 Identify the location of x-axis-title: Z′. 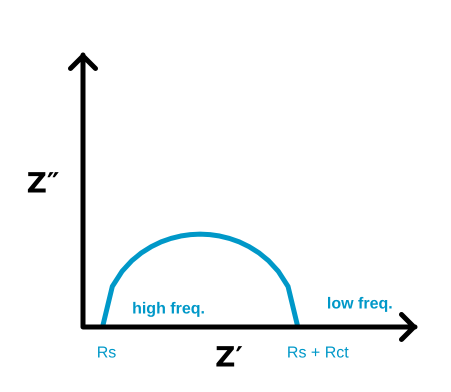
(229, 357).